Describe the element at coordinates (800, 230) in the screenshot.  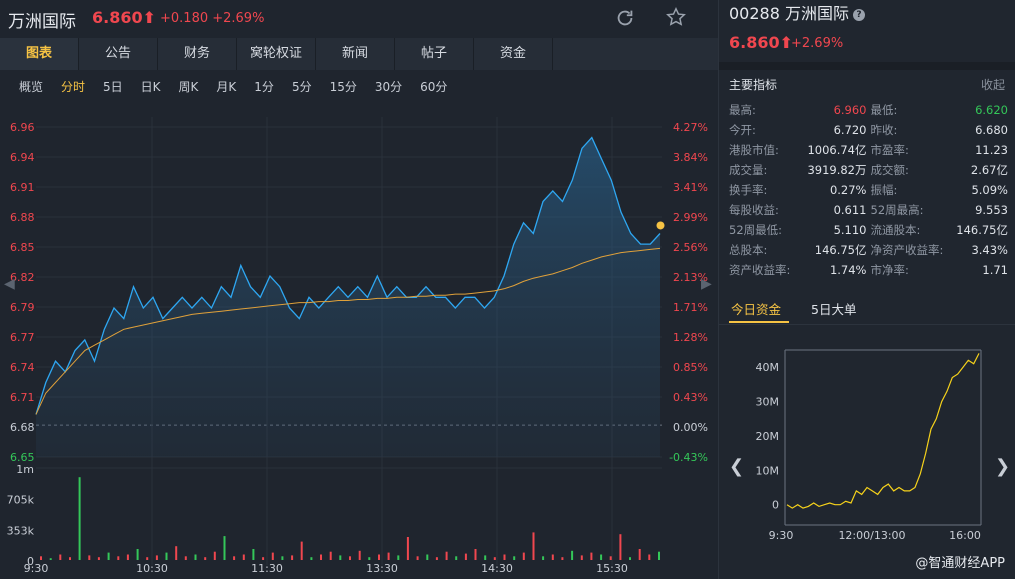
I see `indicator-cell: 52周最低: 5.110` at that location.